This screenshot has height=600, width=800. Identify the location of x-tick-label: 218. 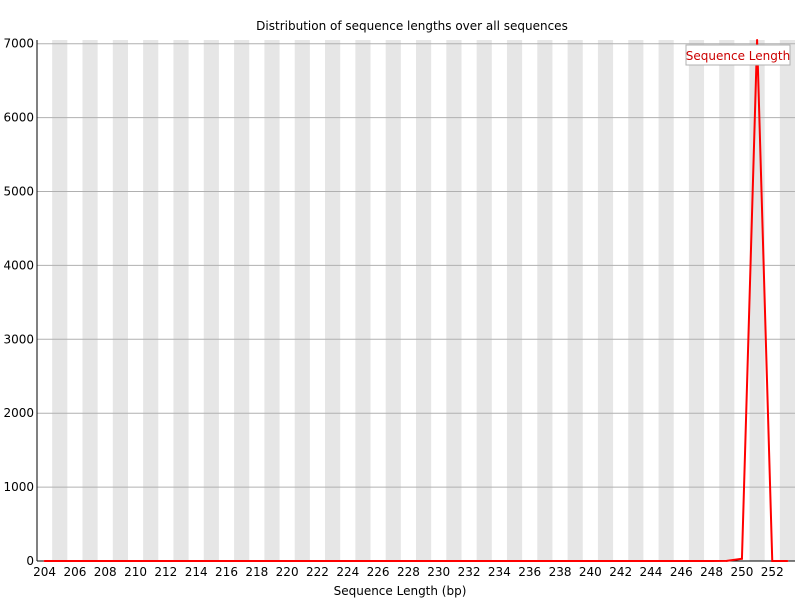
(256, 572).